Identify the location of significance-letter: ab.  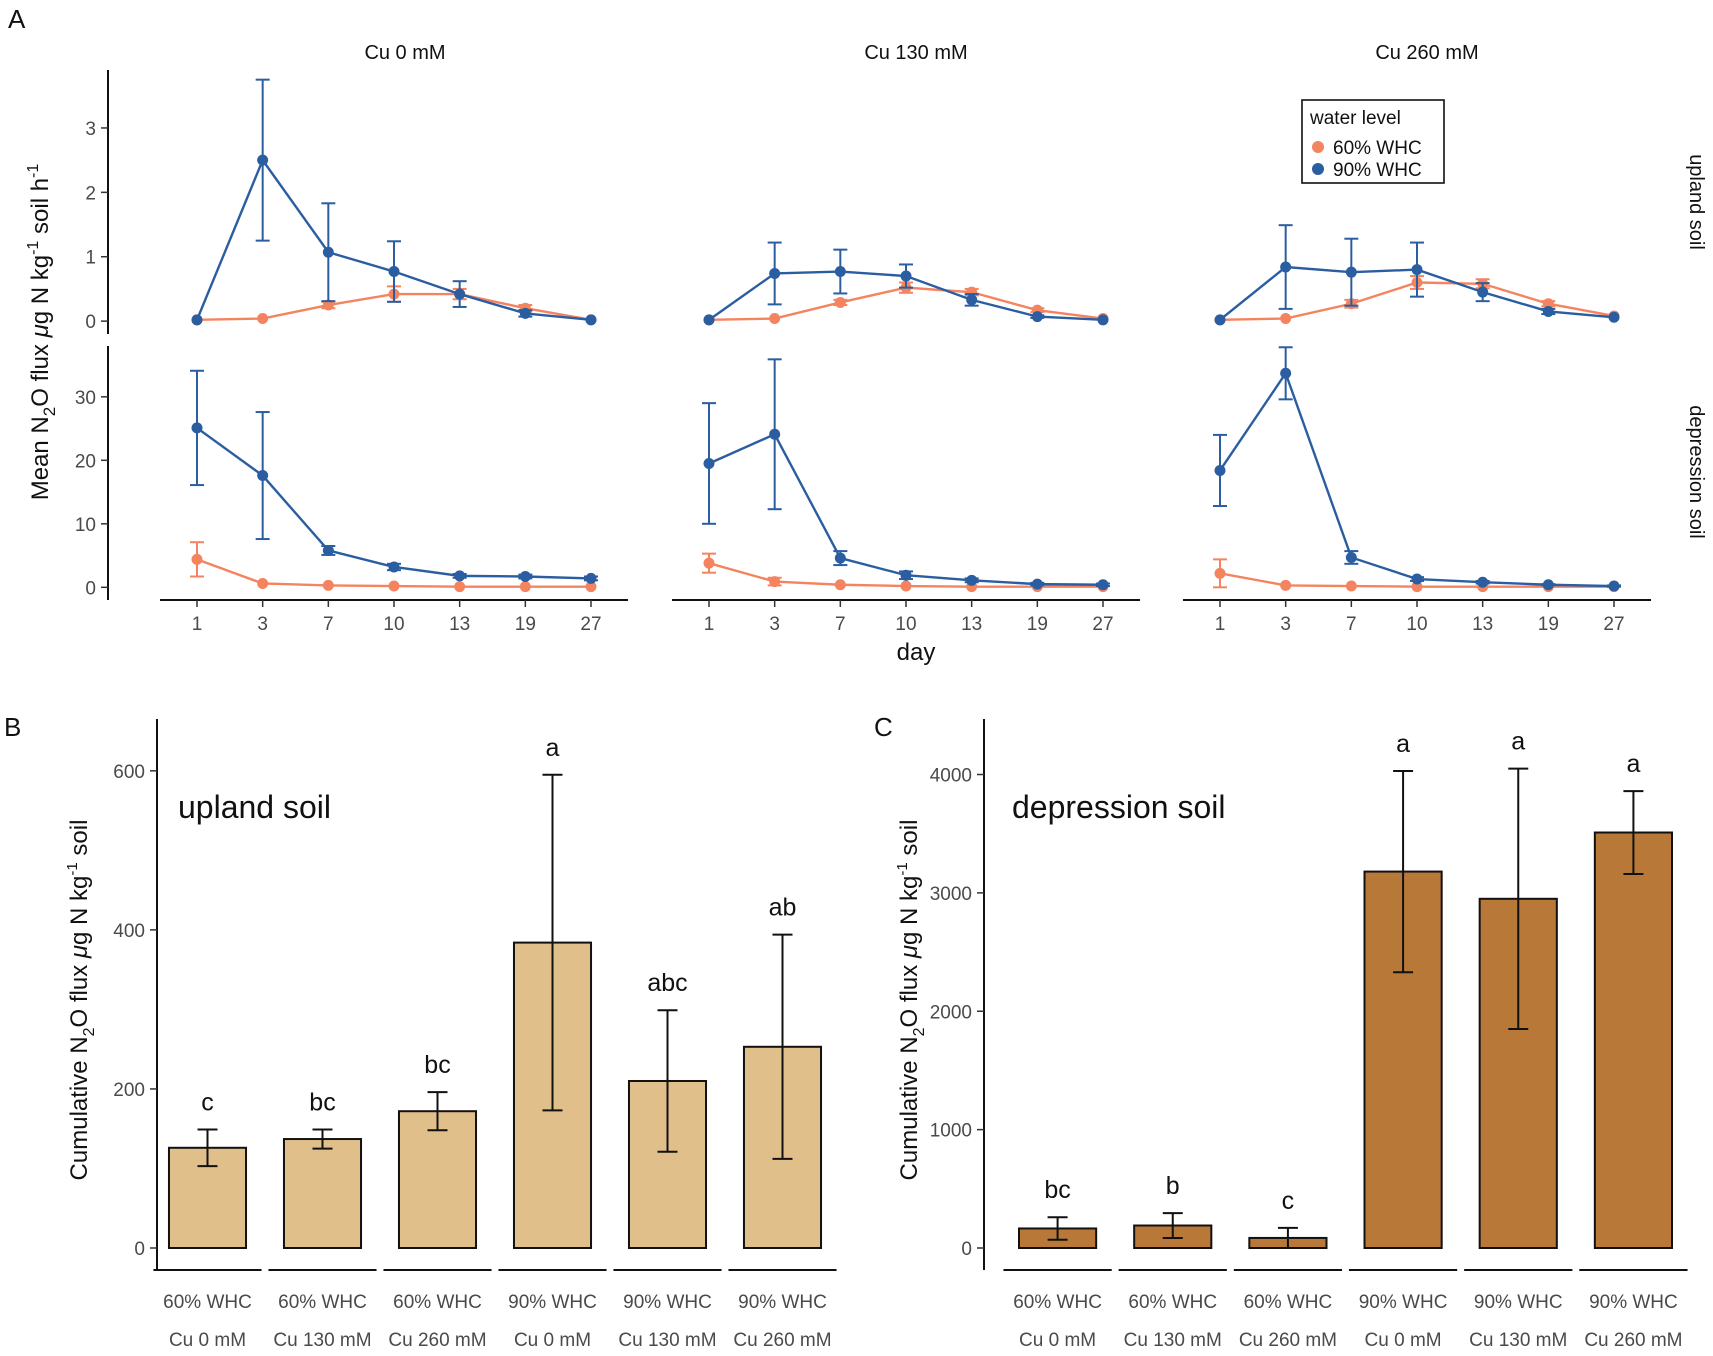
(783, 908).